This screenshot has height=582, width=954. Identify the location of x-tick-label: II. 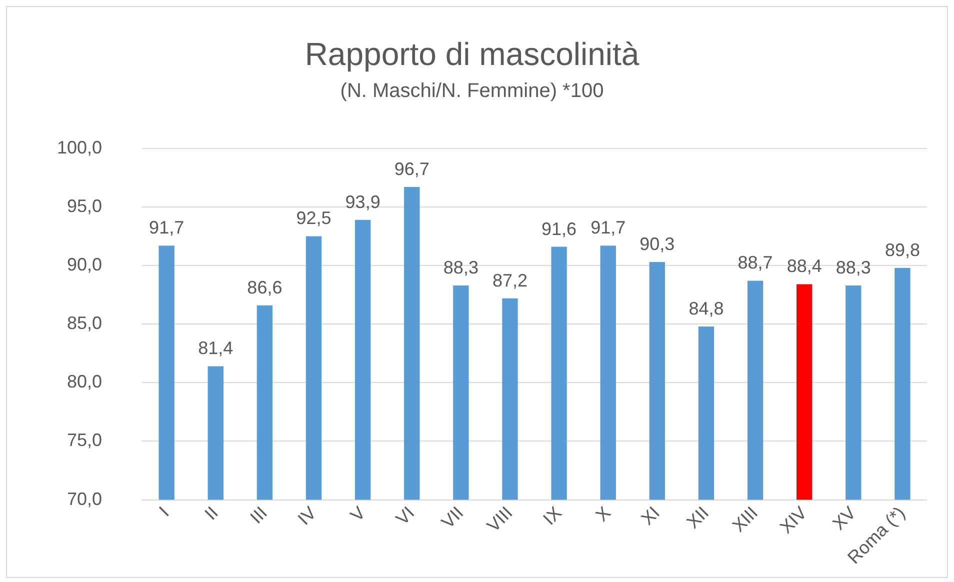
(211, 513).